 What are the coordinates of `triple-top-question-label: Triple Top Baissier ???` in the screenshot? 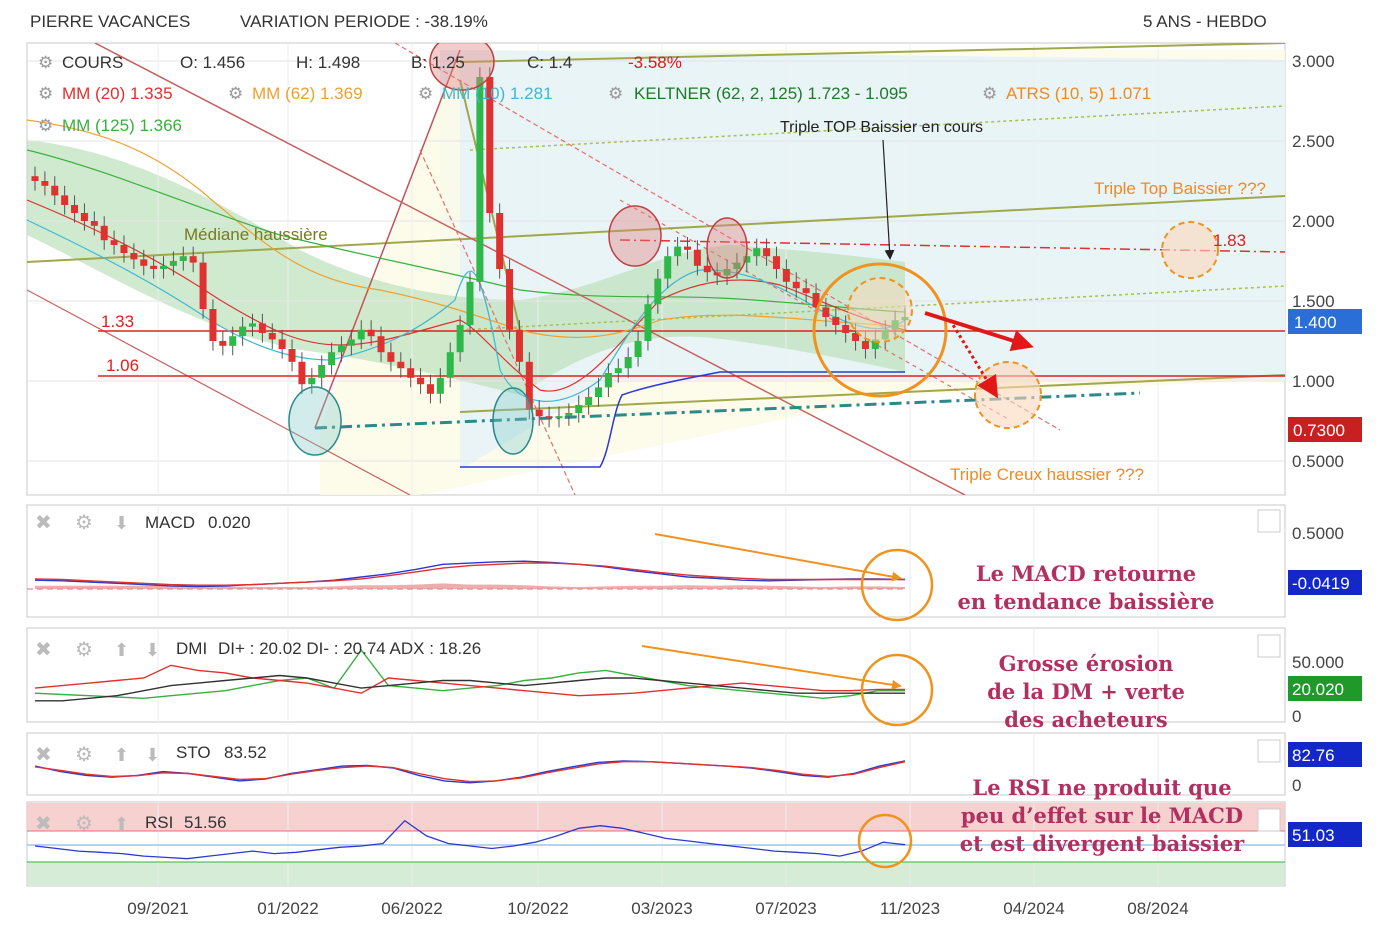 It's located at (1180, 188).